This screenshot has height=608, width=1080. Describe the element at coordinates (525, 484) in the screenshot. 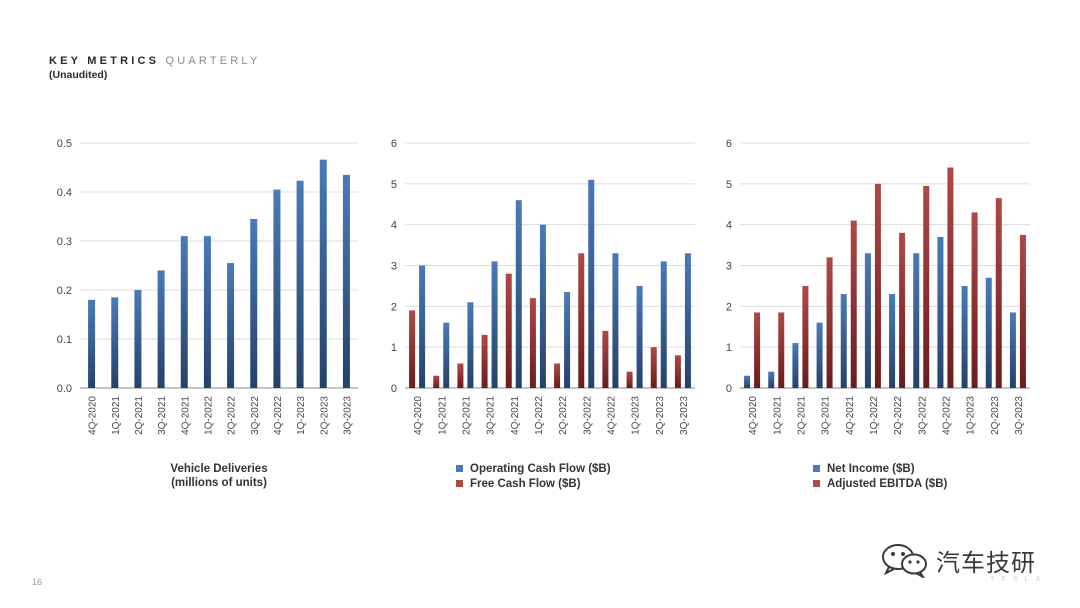

I see `legend-label: Free Cash Flow ($B)` at that location.